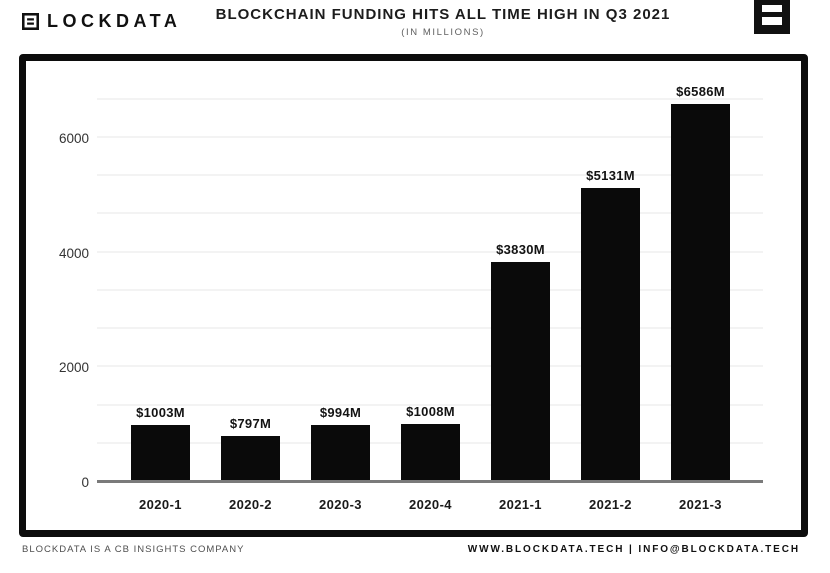  I want to click on bar-value-label: $1003M, so click(160, 412).